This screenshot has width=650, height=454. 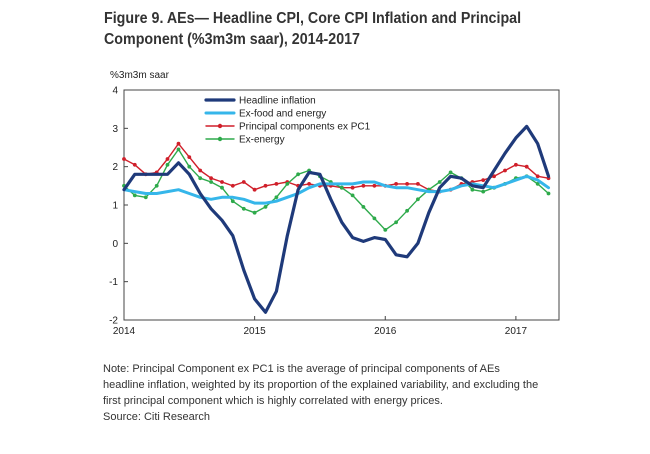 I want to click on x-tick-label: 2015, so click(x=255, y=331).